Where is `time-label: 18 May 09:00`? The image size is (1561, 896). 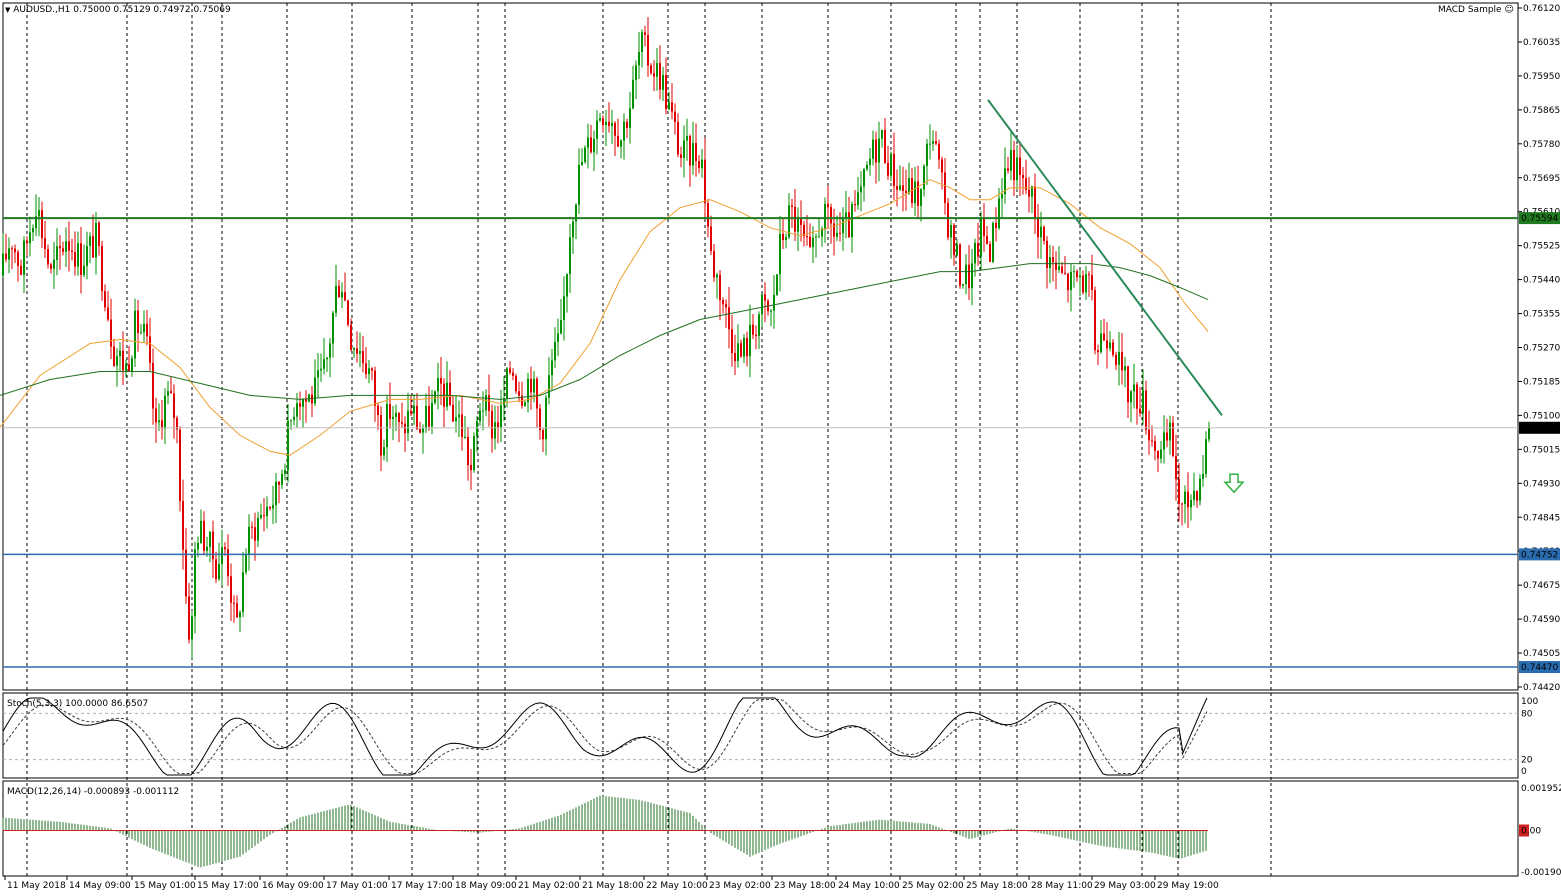
time-label: 18 May 09:00 is located at coordinates (486, 886).